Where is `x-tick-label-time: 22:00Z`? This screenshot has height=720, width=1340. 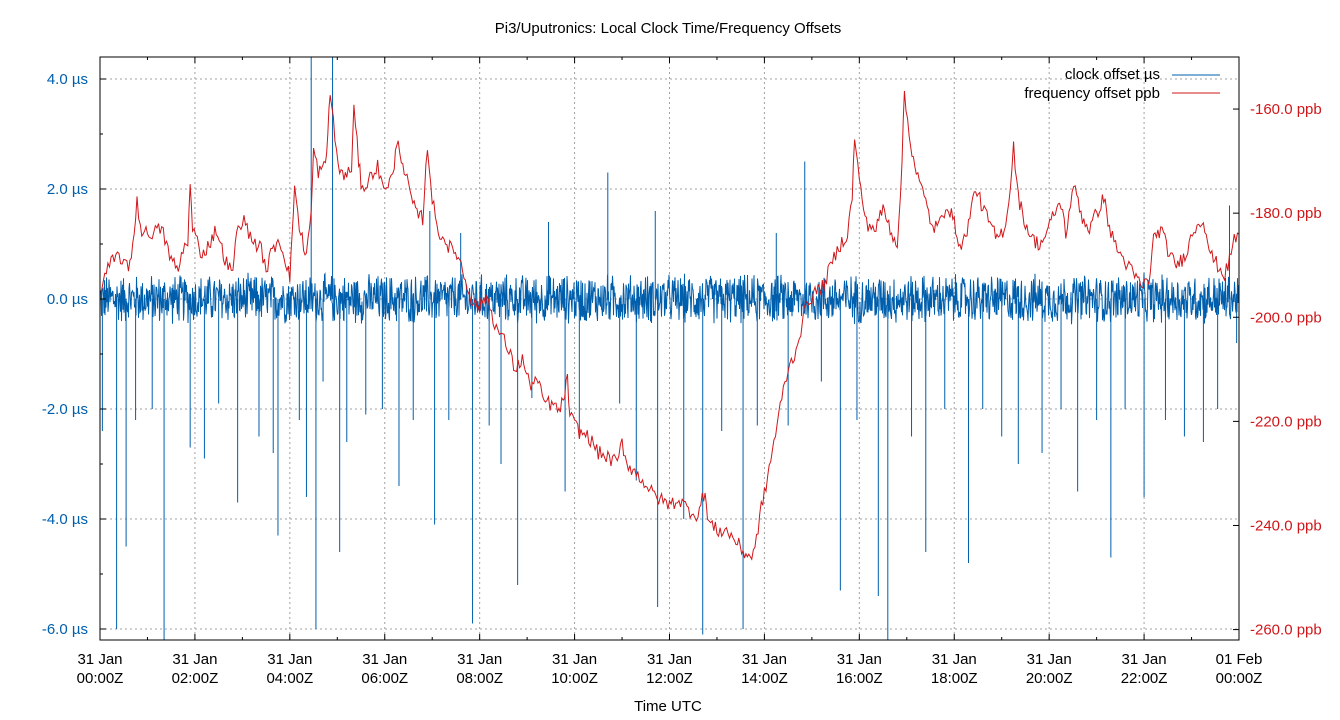 x-tick-label-time: 22:00Z is located at coordinates (1144, 678).